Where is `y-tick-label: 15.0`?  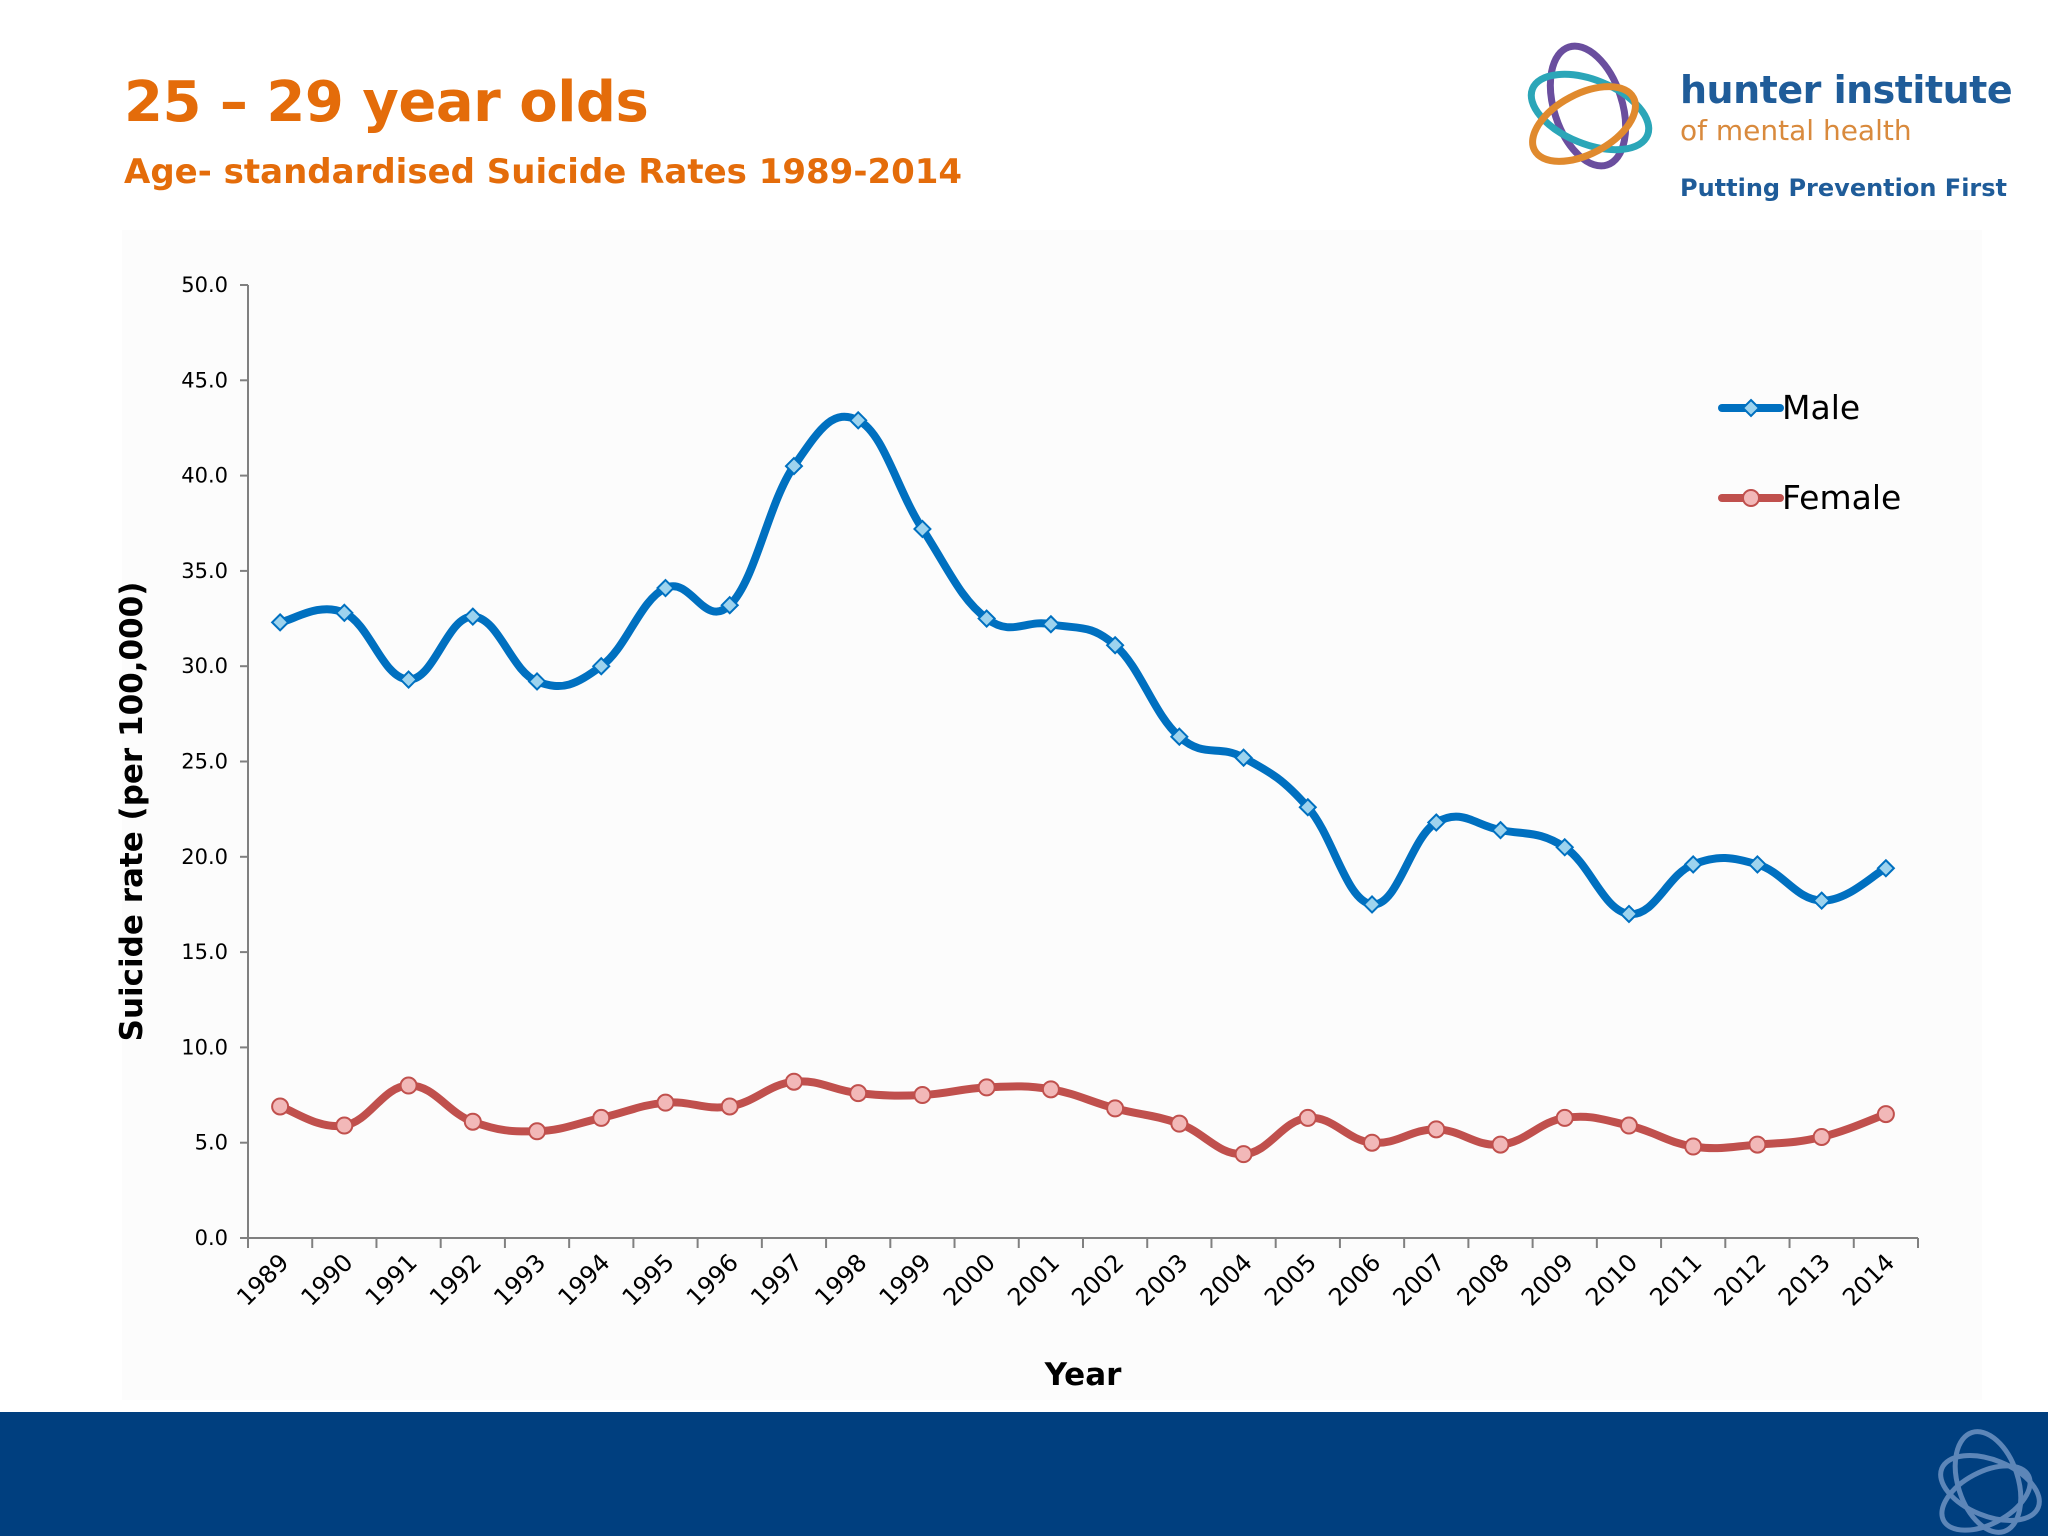 y-tick-label: 15.0 is located at coordinates (204, 952).